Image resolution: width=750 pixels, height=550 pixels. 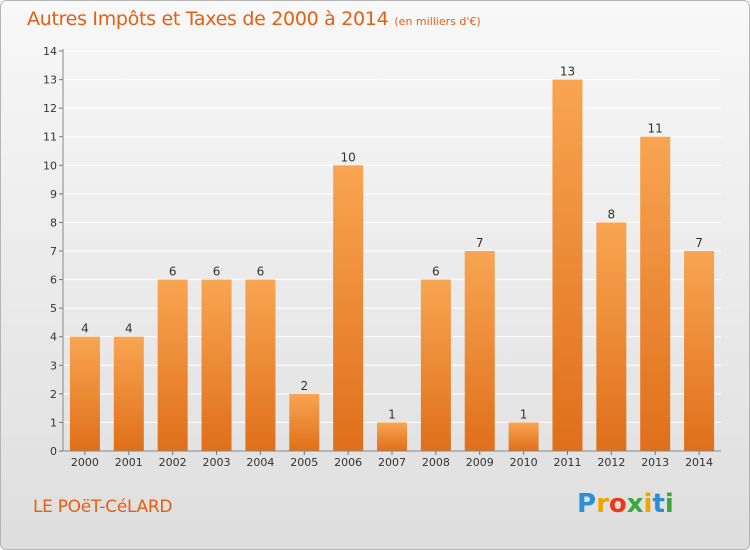 What do you see at coordinates (50, 165) in the screenshot?
I see `y-tick-label: 10` at bounding box center [50, 165].